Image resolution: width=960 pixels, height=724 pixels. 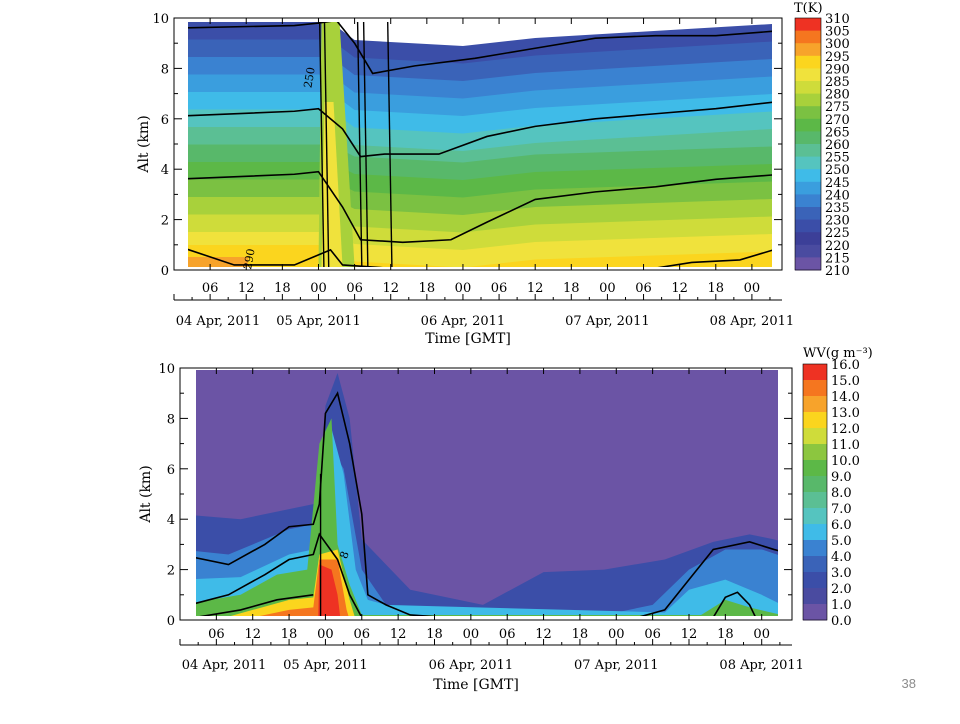 What do you see at coordinates (309, 77) in the screenshot?
I see `contour-label: 250` at bounding box center [309, 77].